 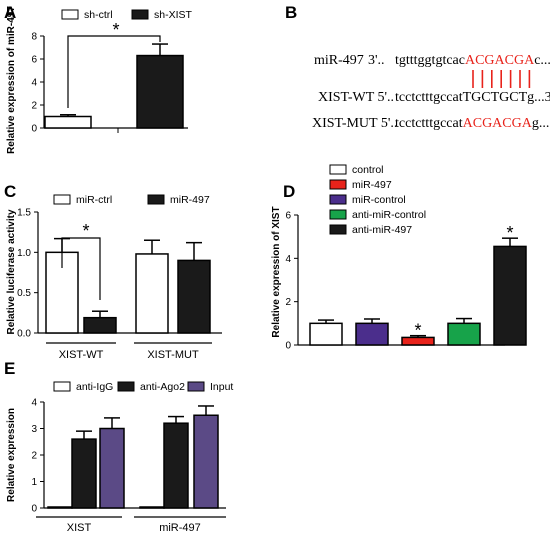 What do you see at coordinates (34, 129) in the screenshot?
I see `panel-a-y-tick-label: 0` at bounding box center [34, 129].